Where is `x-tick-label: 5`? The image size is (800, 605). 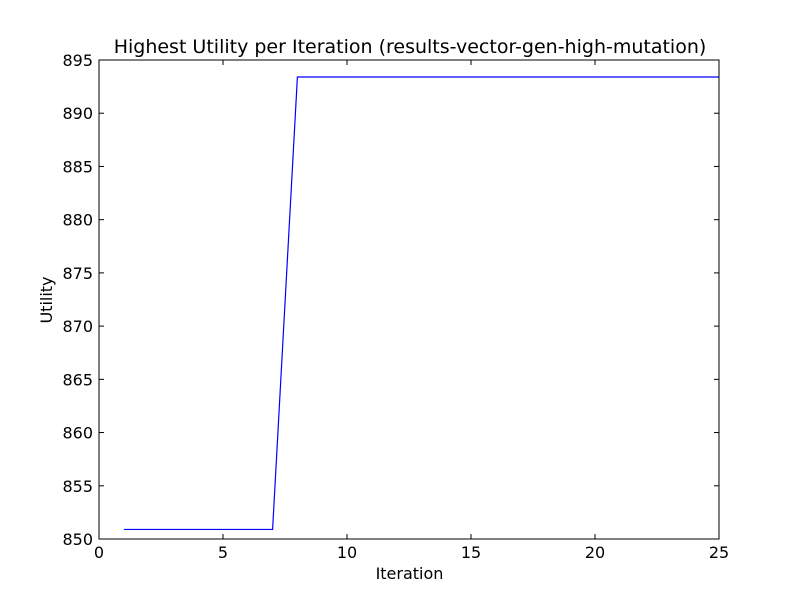
x-tick-label: 5 is located at coordinates (223, 552).